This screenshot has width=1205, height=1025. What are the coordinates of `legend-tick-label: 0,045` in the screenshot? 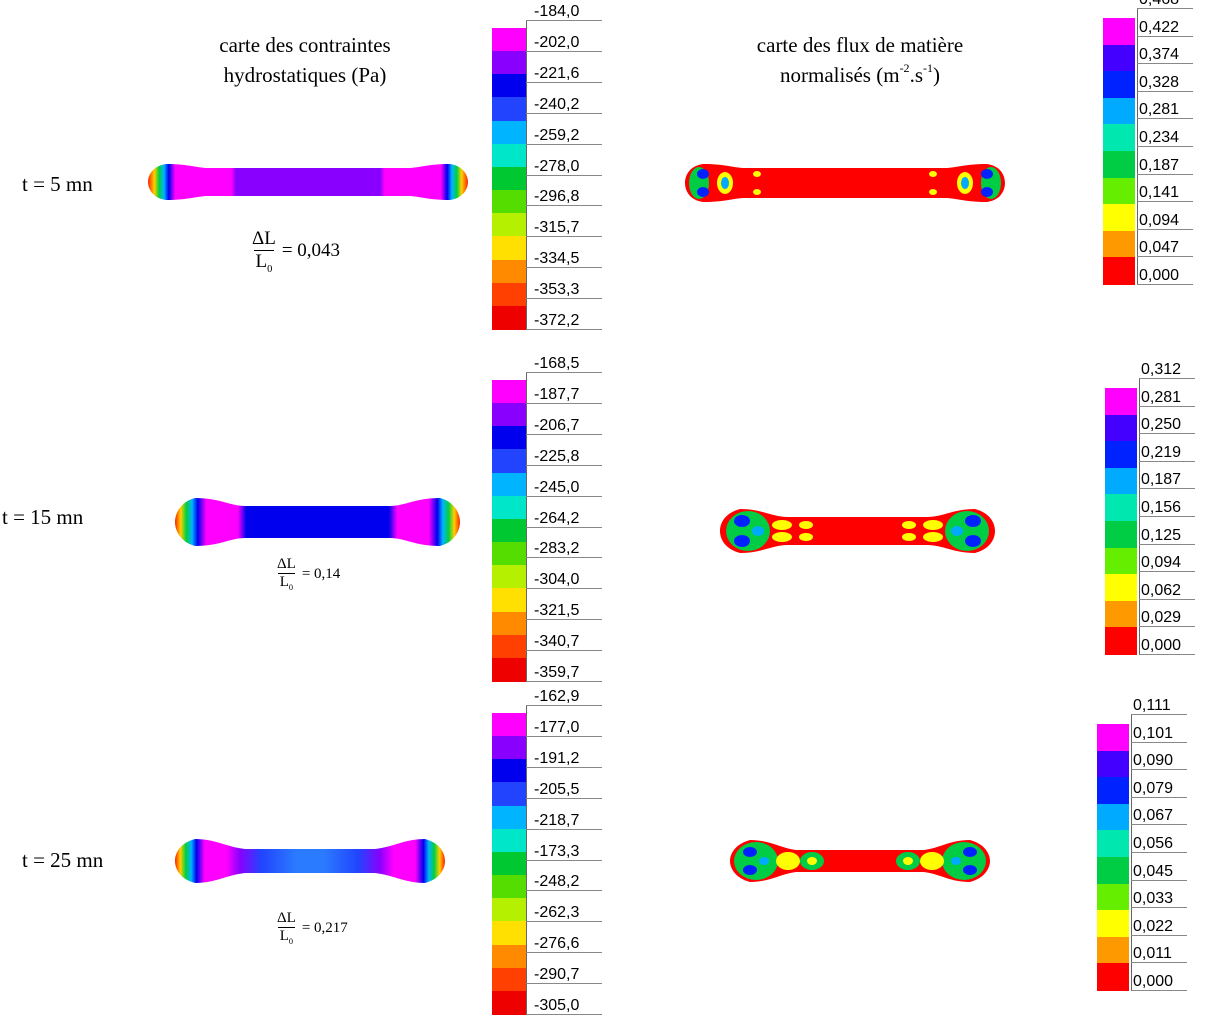 It's located at (1153, 871).